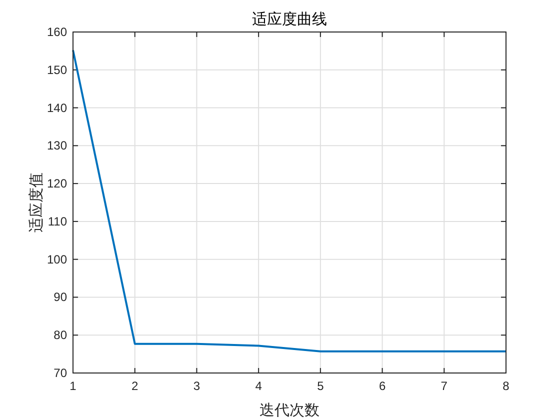 The width and height of the screenshot is (560, 420). What do you see at coordinates (58, 221) in the screenshot?
I see `y-tick-label: 110` at bounding box center [58, 221].